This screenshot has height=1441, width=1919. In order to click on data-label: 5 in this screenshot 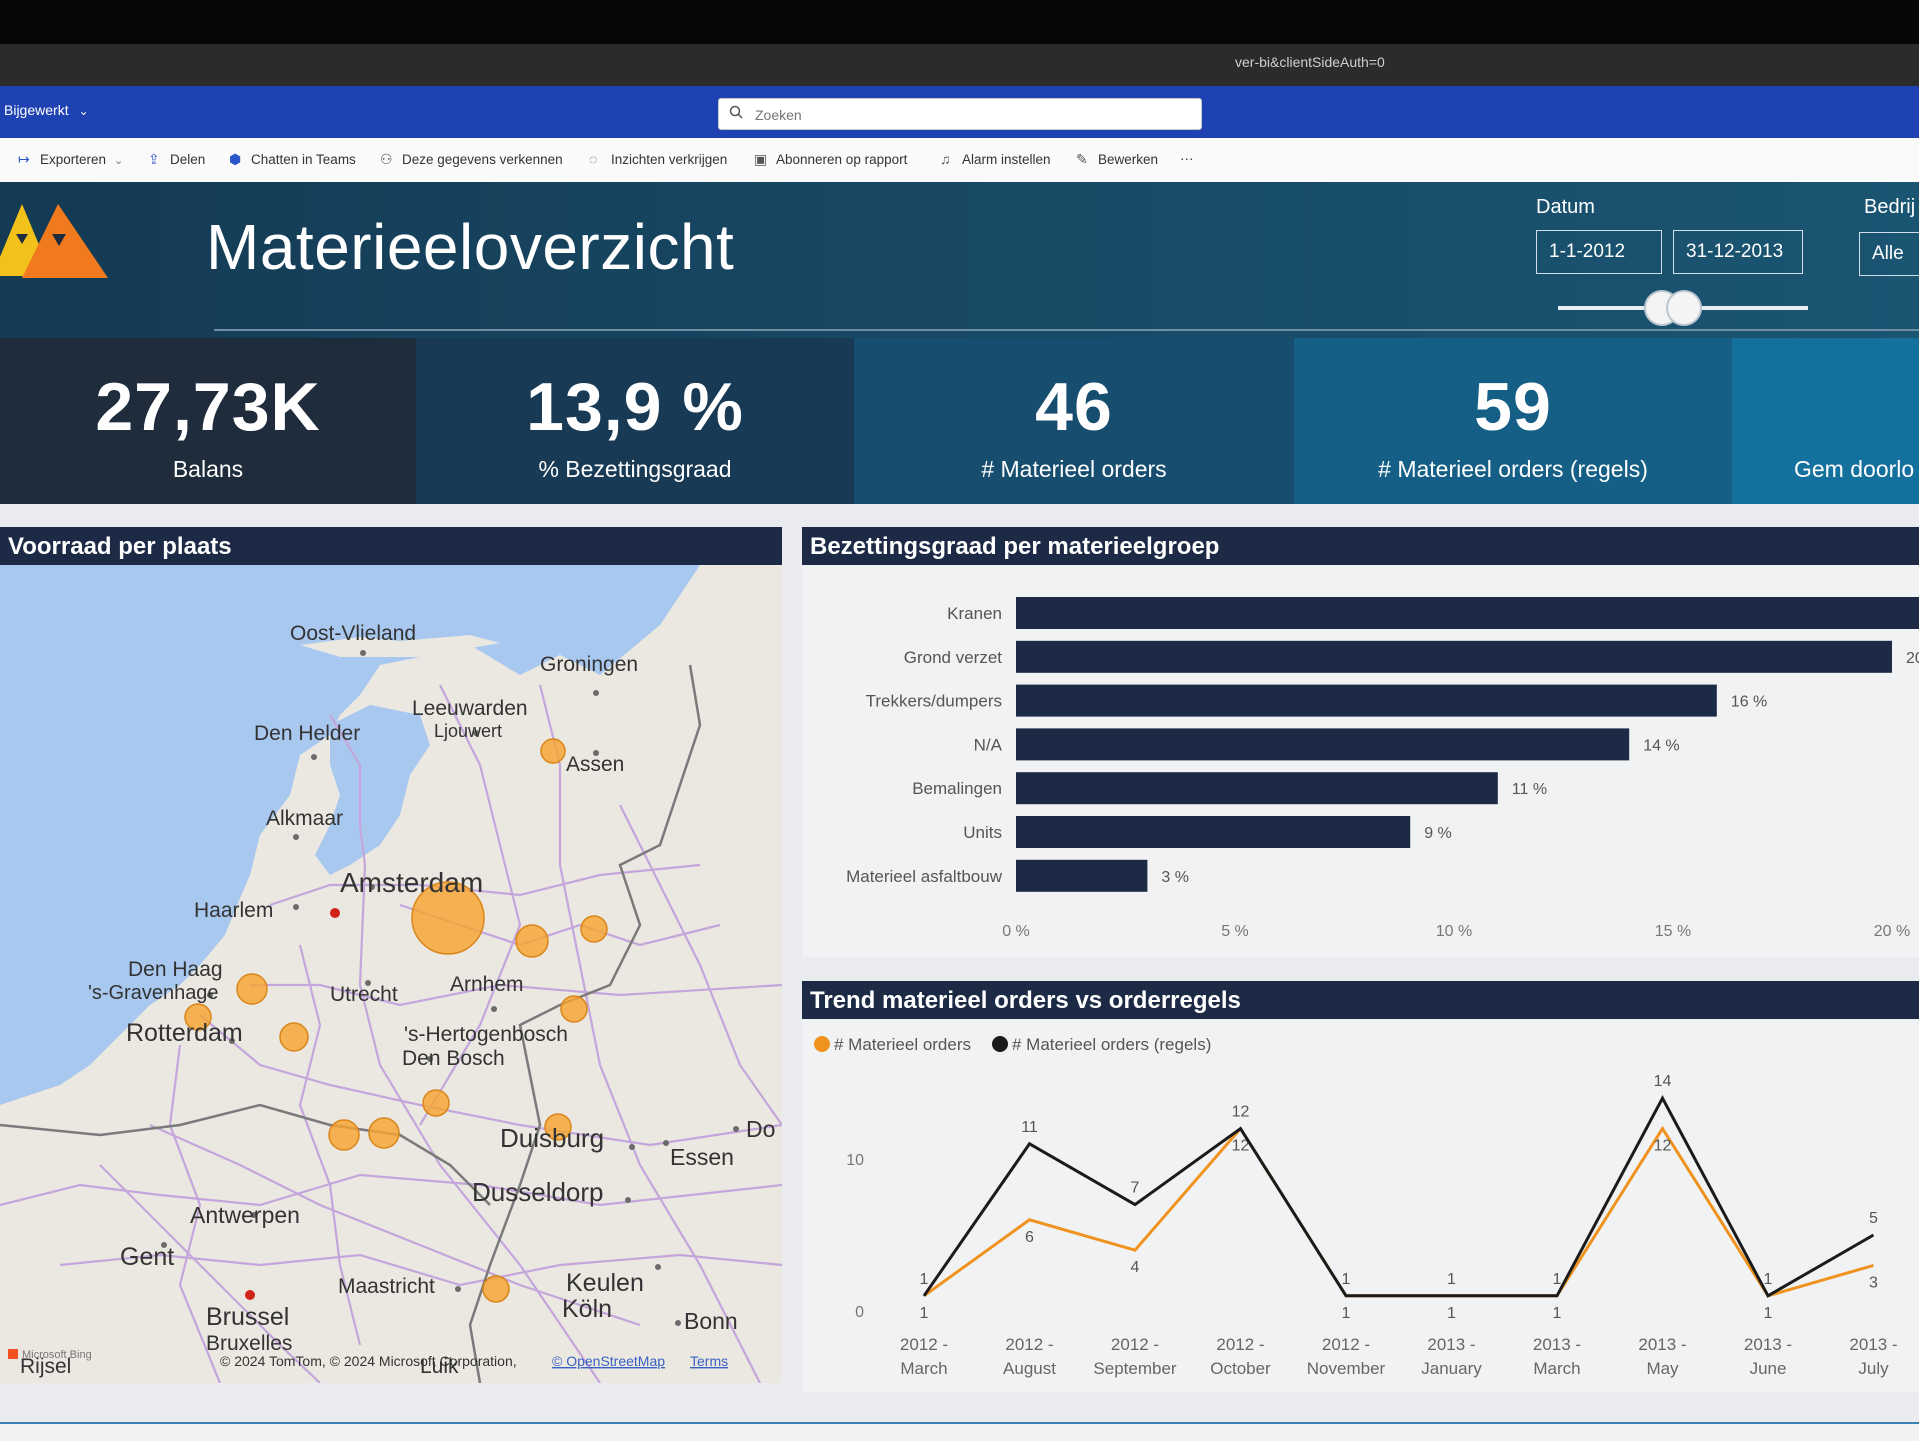, I will do `click(1873, 1218)`.